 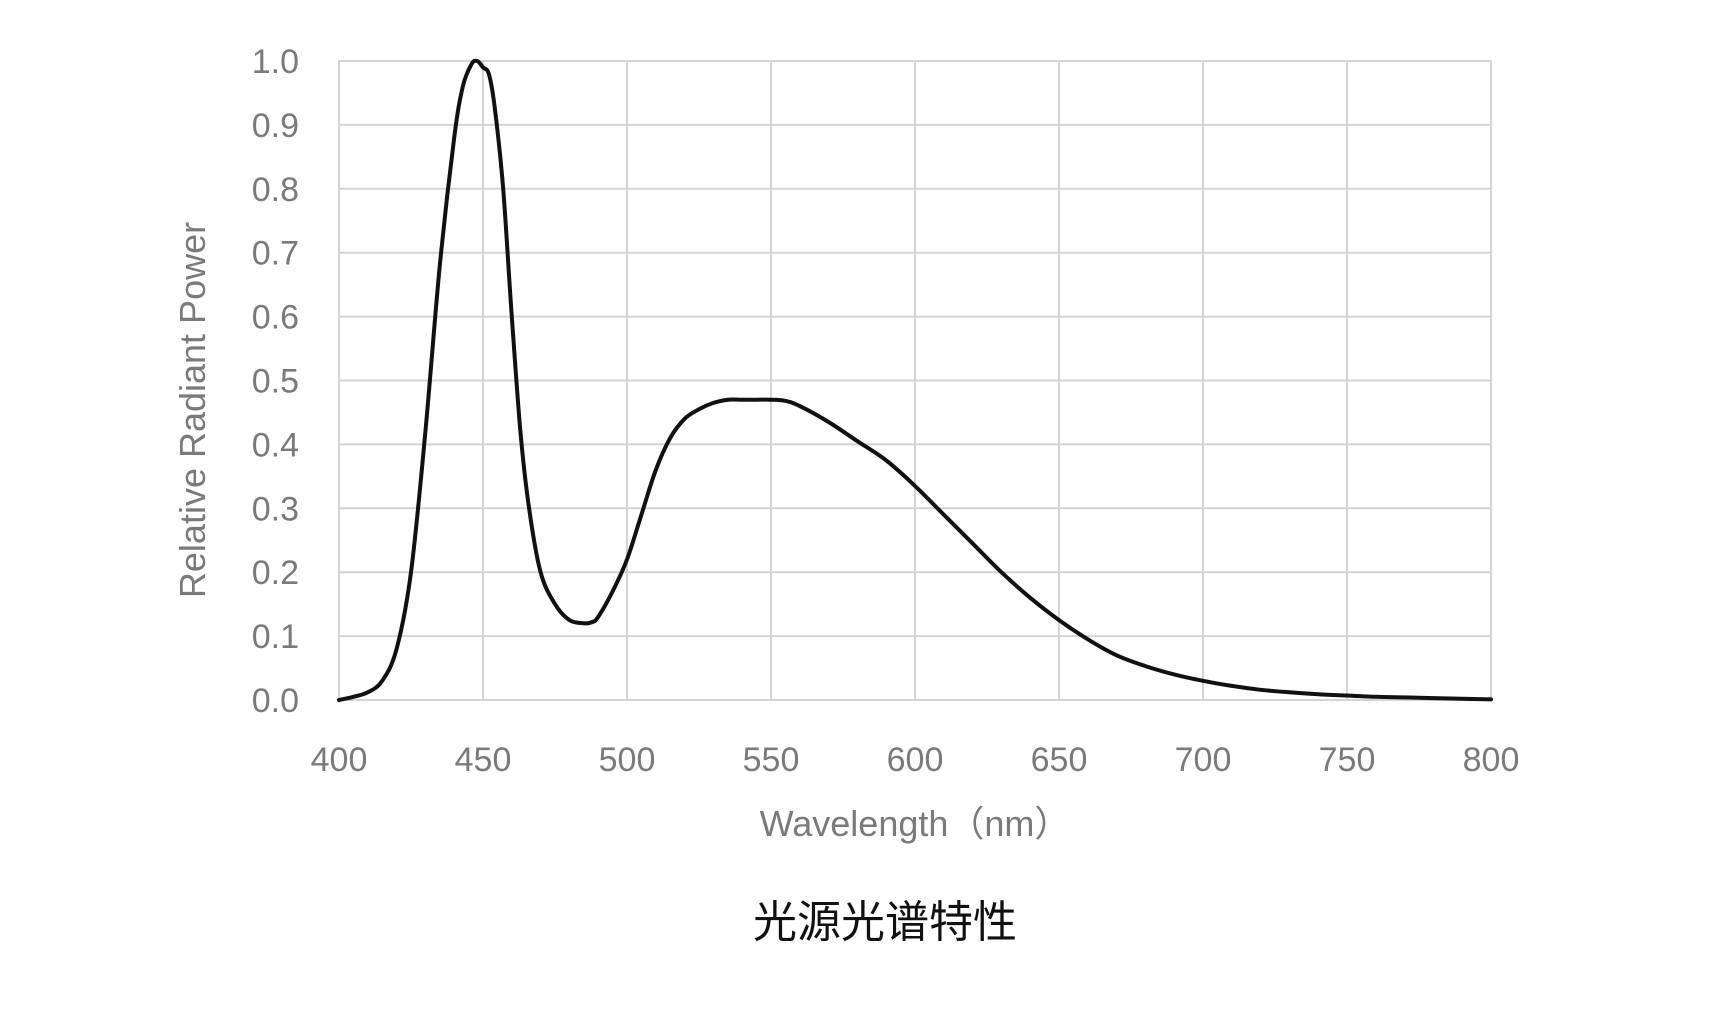 I want to click on y-tick-label: 1.0, so click(x=275, y=62).